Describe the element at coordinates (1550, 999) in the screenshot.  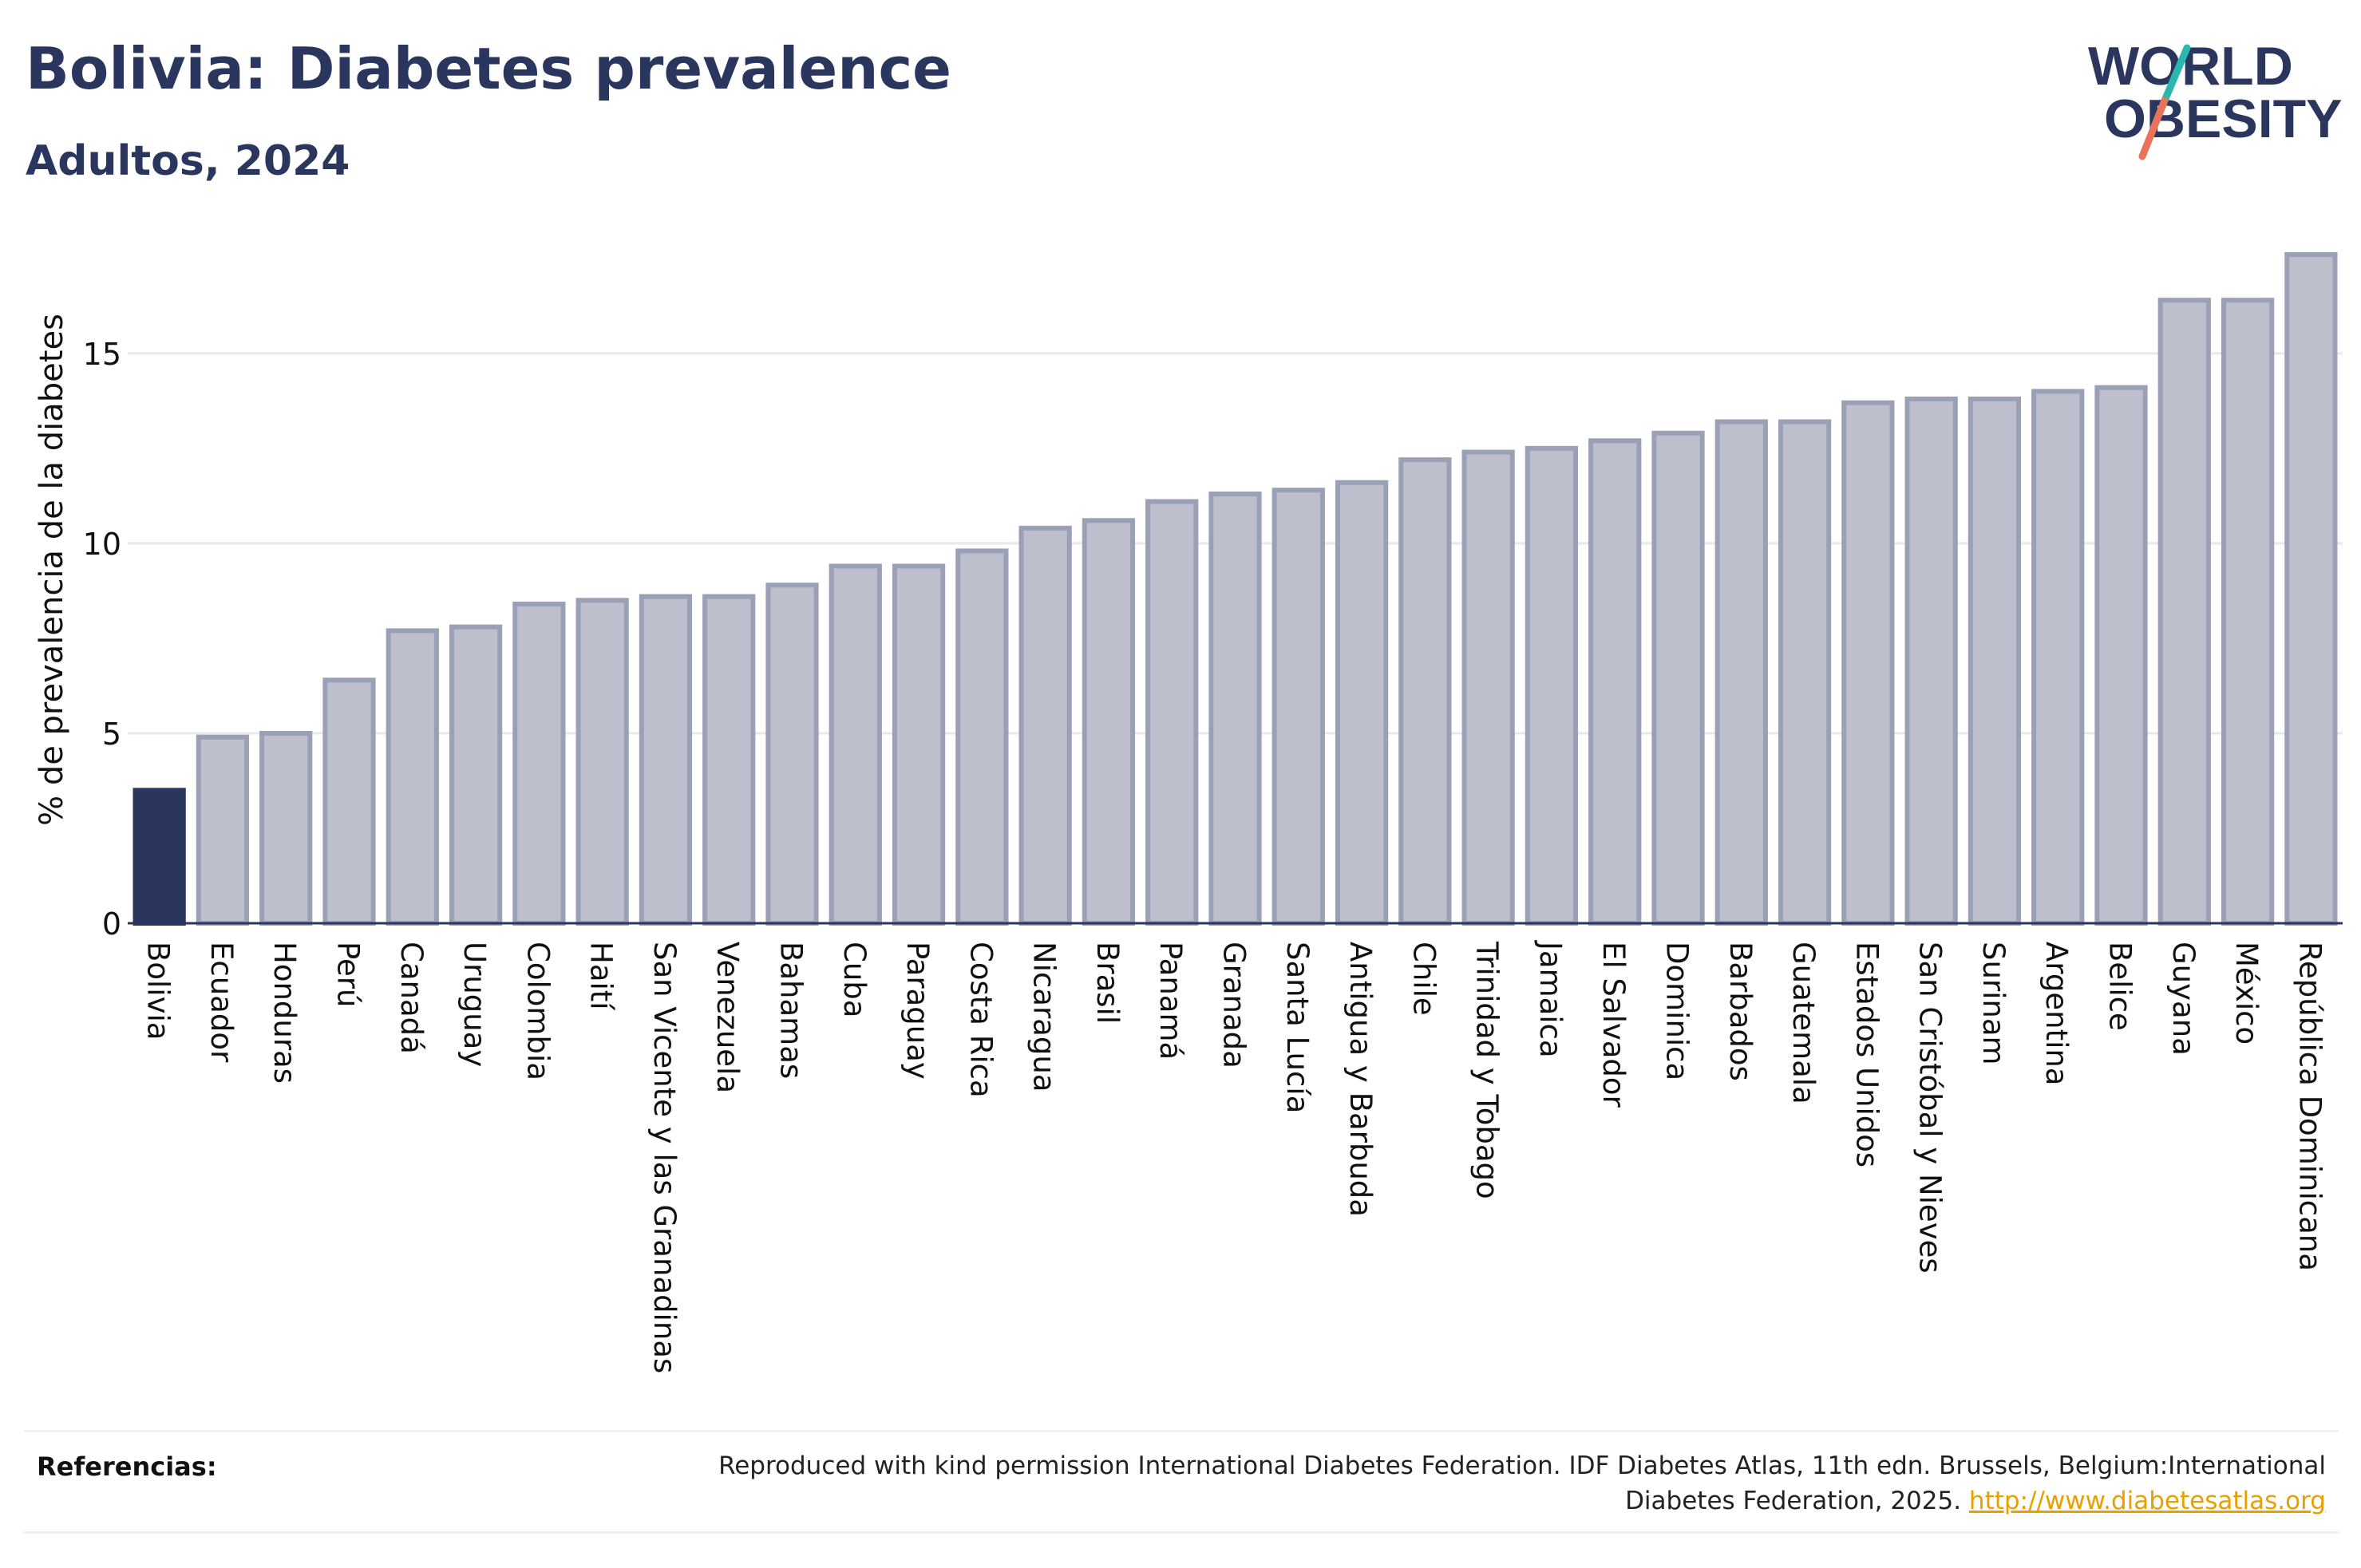
I see `x-tick-label: Jamaica` at that location.